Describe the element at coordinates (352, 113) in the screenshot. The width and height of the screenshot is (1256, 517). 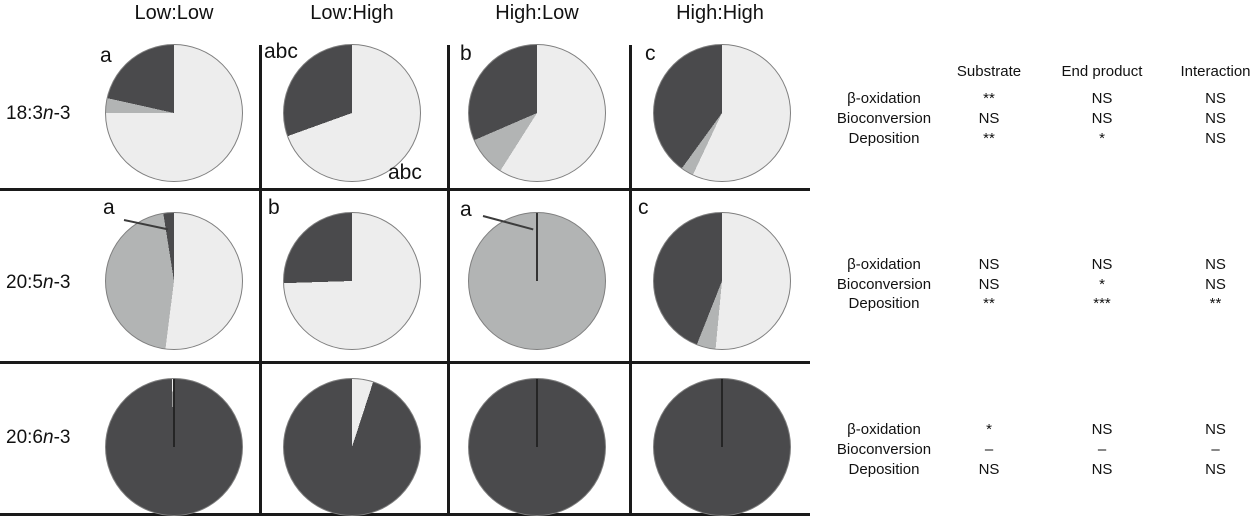
I see `pie-18-3n-3-low-high` at that location.